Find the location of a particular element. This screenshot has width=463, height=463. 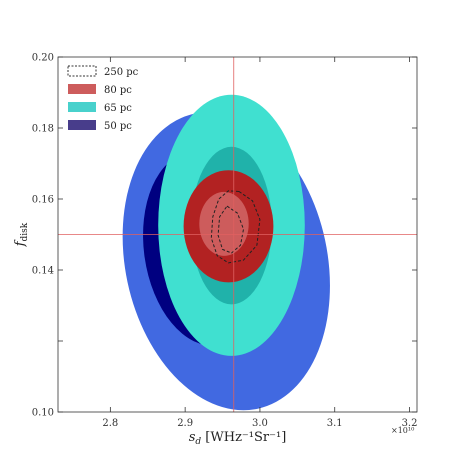

x-tick-label: 3.0 is located at coordinates (260, 423).